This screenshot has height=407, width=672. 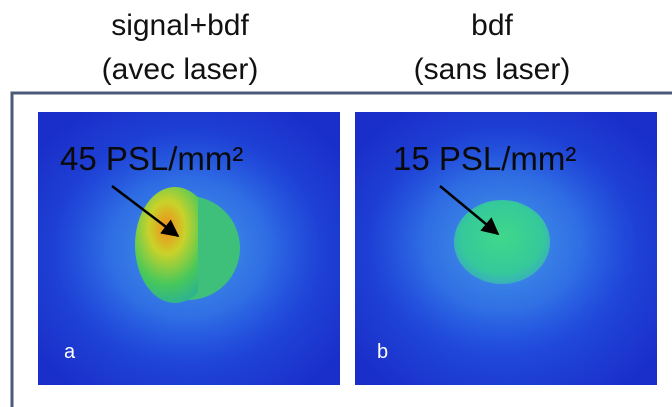 I want to click on panel-letter: a, so click(x=70, y=352).